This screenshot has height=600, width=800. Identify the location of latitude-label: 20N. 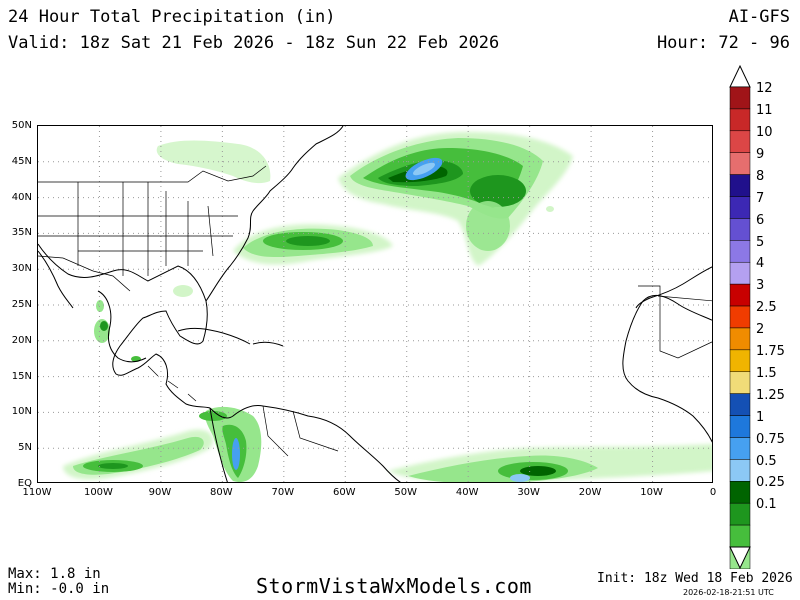
(21, 340).